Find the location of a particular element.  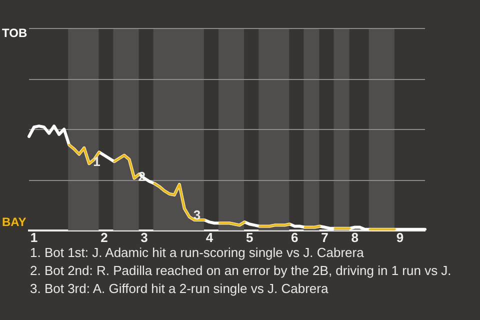

text: BAY is located at coordinates (14, 222).